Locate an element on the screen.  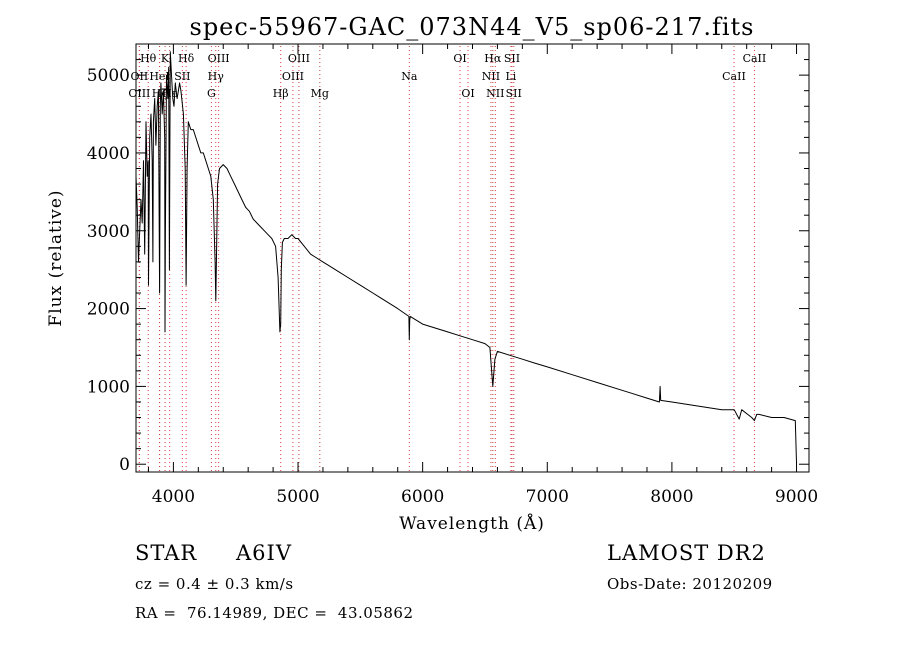
x-tick-label: 4000 is located at coordinates (173, 497).